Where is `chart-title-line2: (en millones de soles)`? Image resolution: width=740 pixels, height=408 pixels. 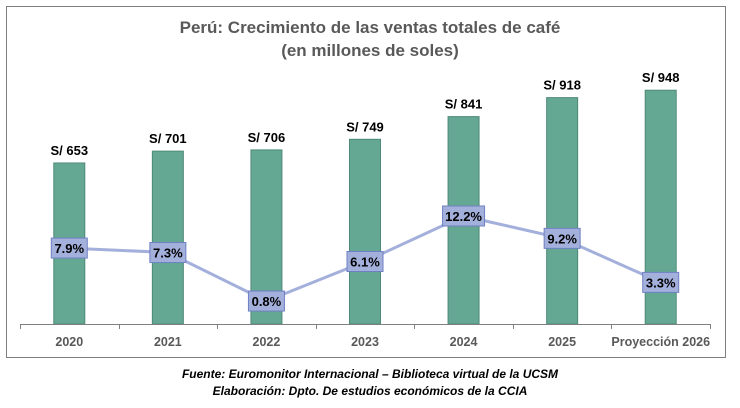
chart-title-line2: (en millones de soles) is located at coordinates (370, 50).